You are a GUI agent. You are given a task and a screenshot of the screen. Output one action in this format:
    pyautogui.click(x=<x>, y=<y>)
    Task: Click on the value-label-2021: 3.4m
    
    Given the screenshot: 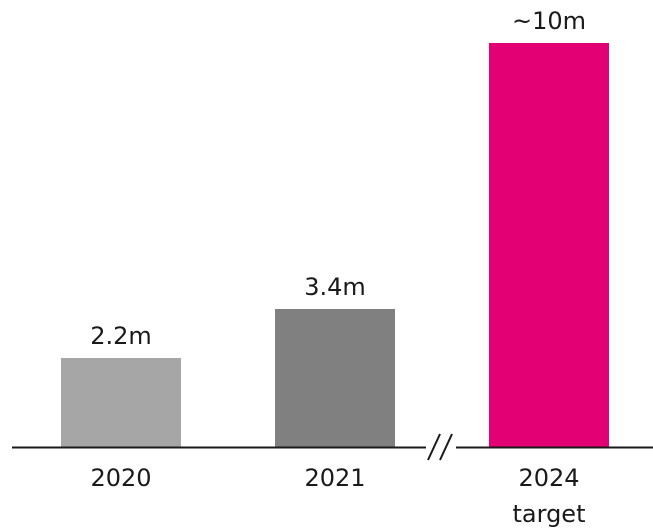 What is the action you would take?
    pyautogui.click(x=335, y=287)
    